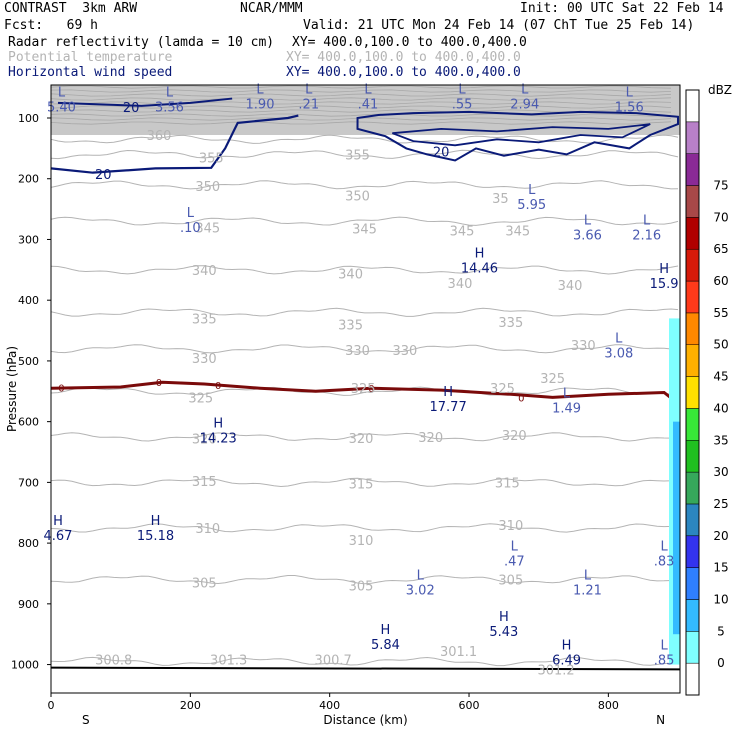 The width and height of the screenshot is (740, 740). I want to click on extremum-L: L3.66, so click(587, 228).